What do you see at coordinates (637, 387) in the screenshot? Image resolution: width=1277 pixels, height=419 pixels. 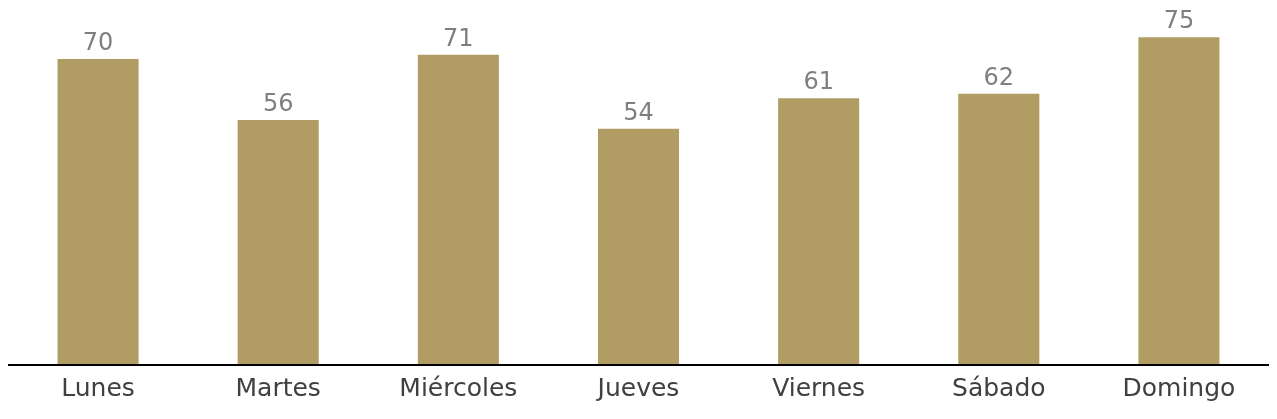 I see `x-tick-label: Jueves` at bounding box center [637, 387].